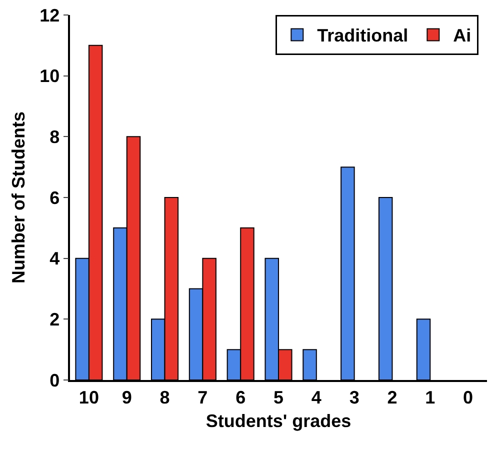 The height and width of the screenshot is (455, 497). I want to click on x-tick-label: 10, so click(88, 397).